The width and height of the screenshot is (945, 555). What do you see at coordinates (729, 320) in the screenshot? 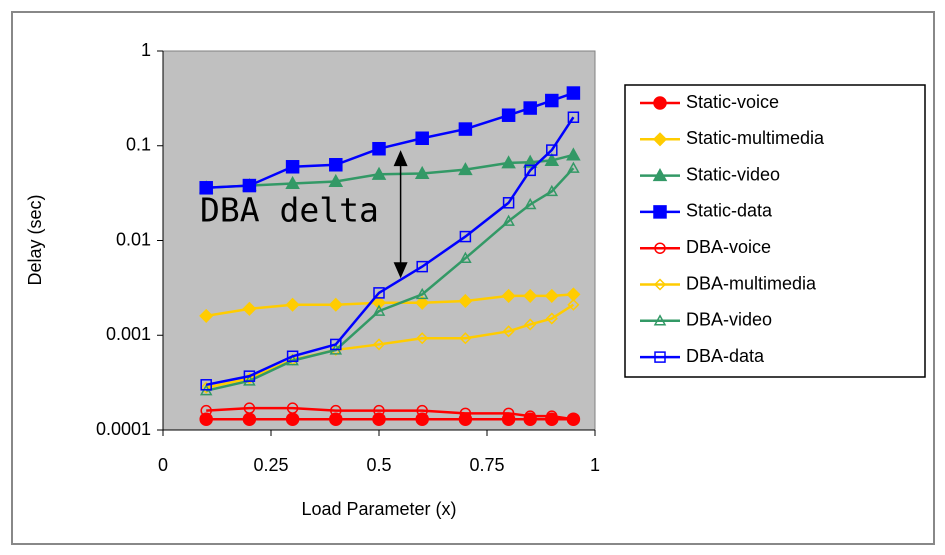
I see `legend-label: DBA-video` at bounding box center [729, 320].